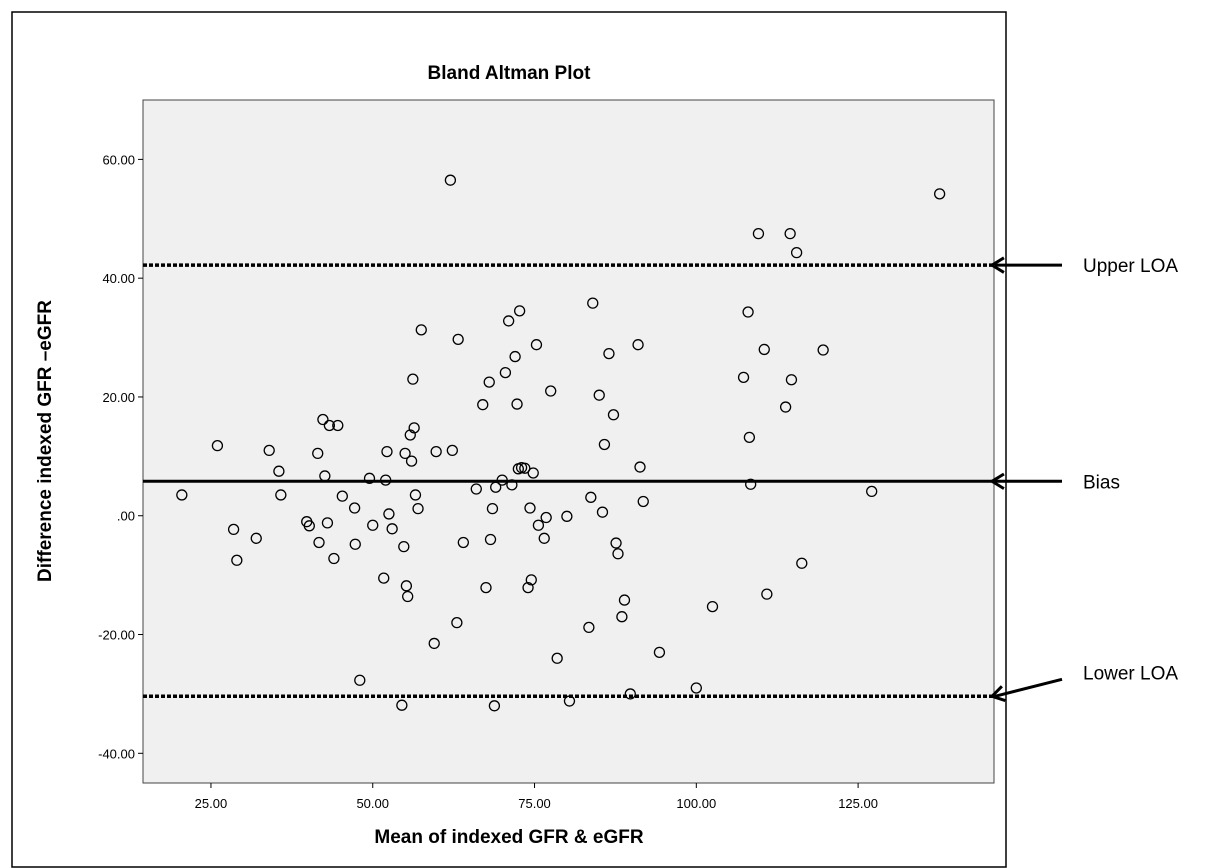 This screenshot has width=1220, height=868. Describe the element at coordinates (372, 803) in the screenshot. I see `x-tick-label: 50.00` at that location.